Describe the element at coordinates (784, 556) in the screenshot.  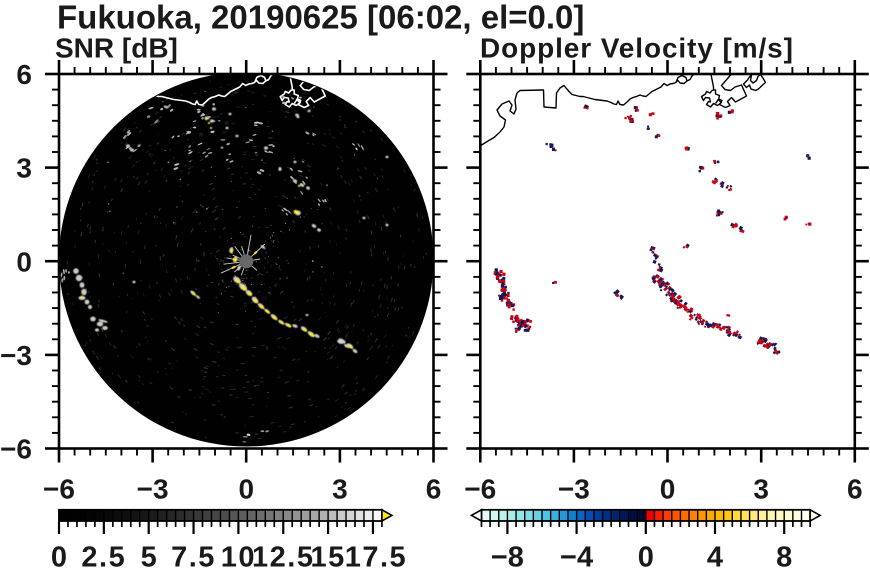
I see `svg-text: 8` at that location.